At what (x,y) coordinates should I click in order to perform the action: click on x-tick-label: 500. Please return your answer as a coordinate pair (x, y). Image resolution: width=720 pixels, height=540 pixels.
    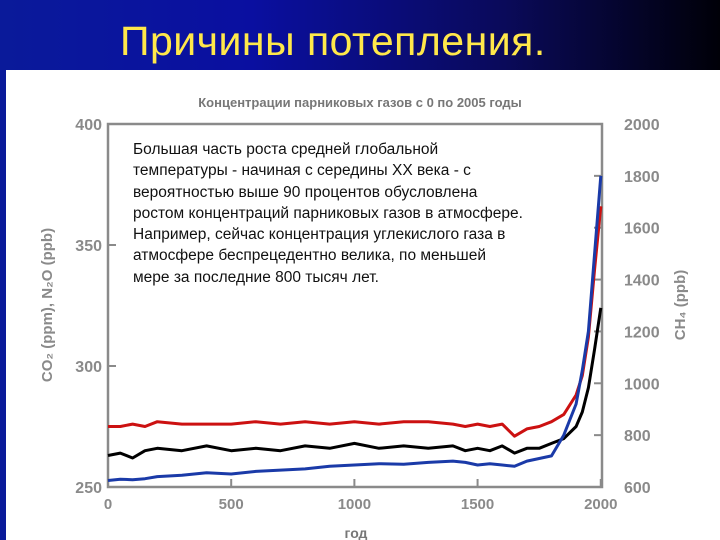
    Looking at the image, I should click on (231, 504).